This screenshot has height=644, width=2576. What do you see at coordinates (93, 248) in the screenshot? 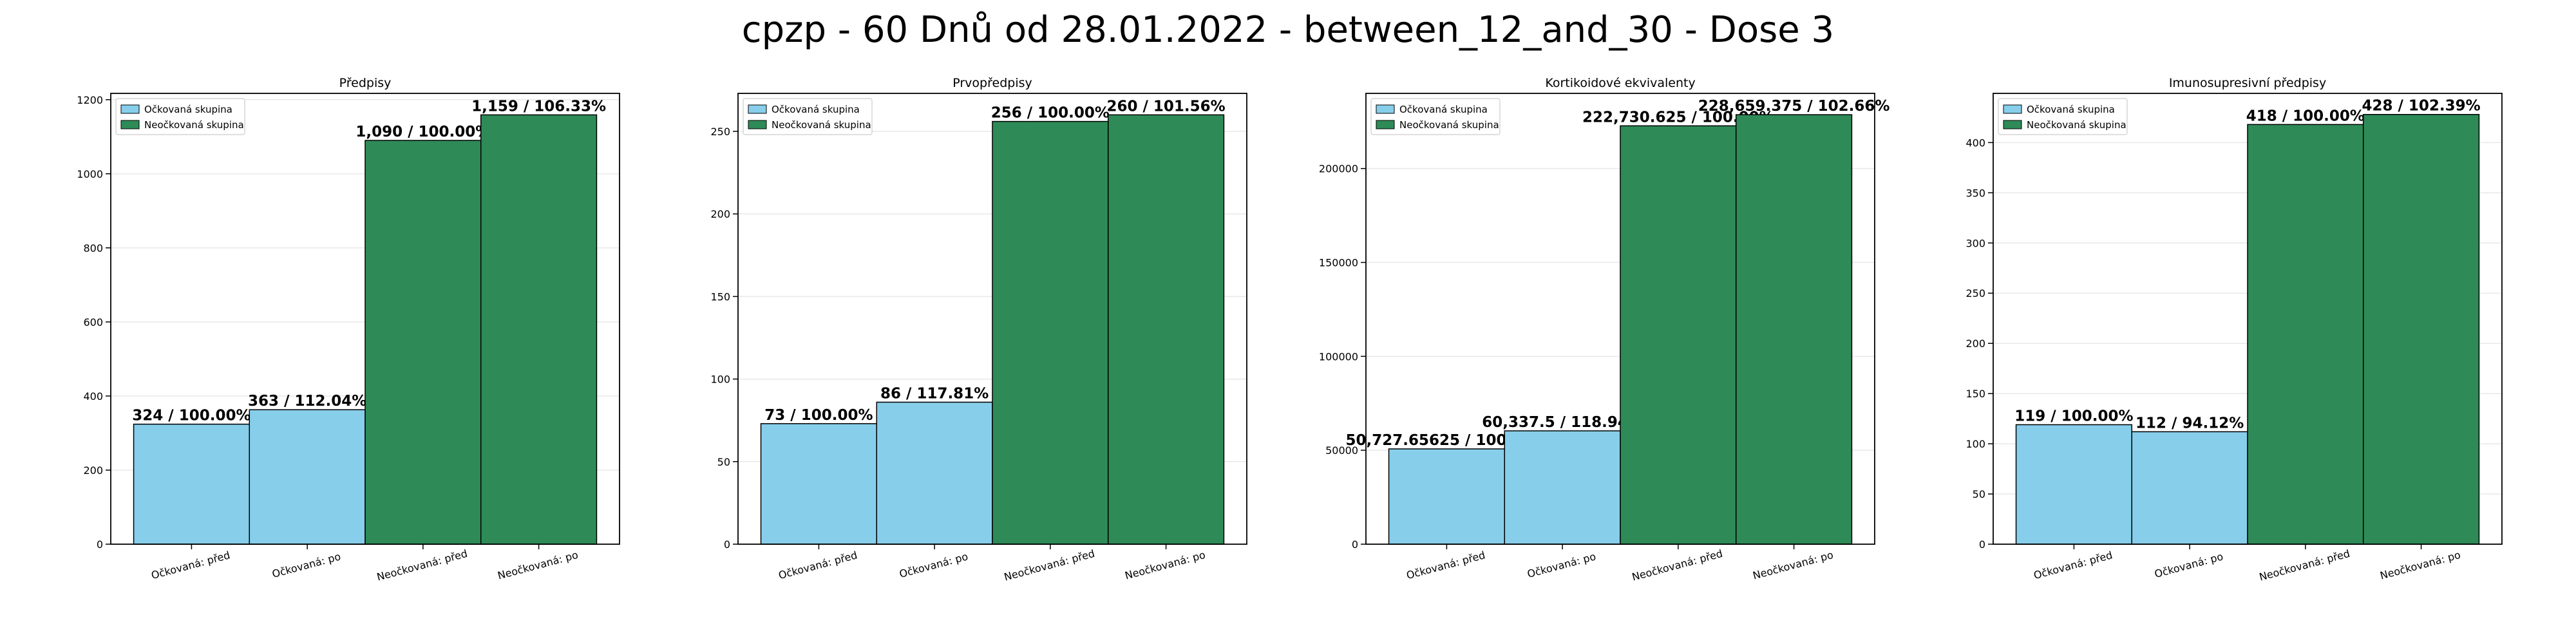
I see `y-tick-label: 800` at bounding box center [93, 248].